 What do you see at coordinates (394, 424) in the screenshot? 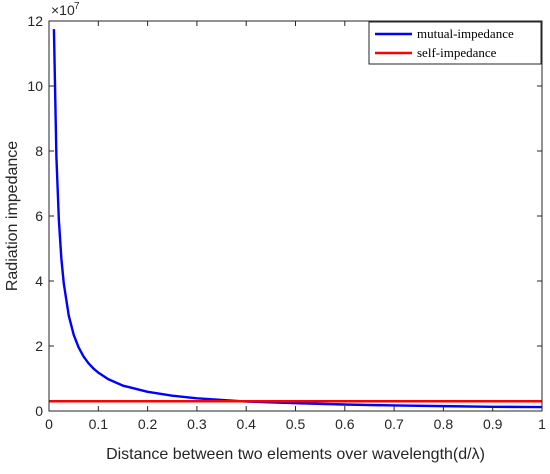
I see `x-tick-label: 0.7` at bounding box center [394, 424].